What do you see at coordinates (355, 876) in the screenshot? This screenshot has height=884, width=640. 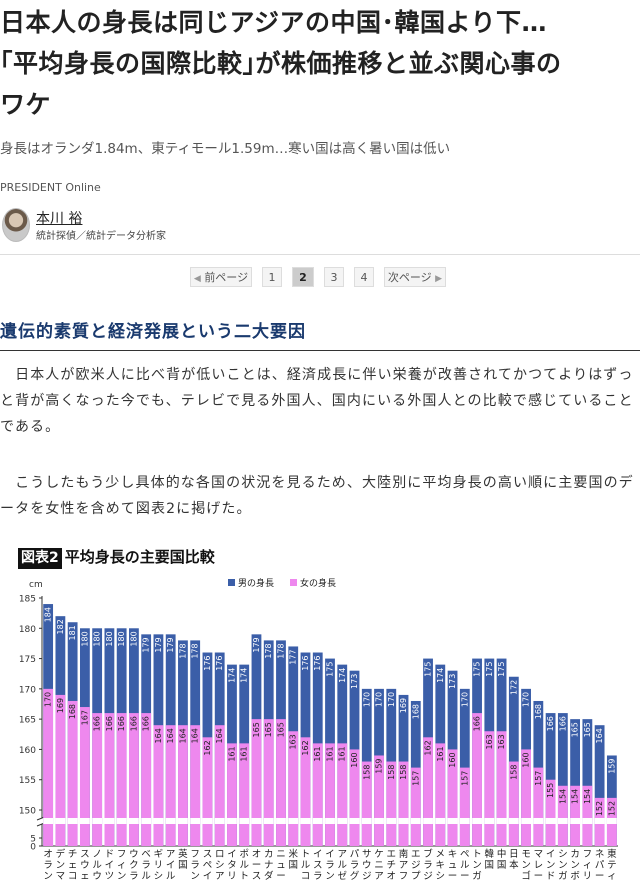 I see `x-tick-label-char: グ` at bounding box center [355, 876].